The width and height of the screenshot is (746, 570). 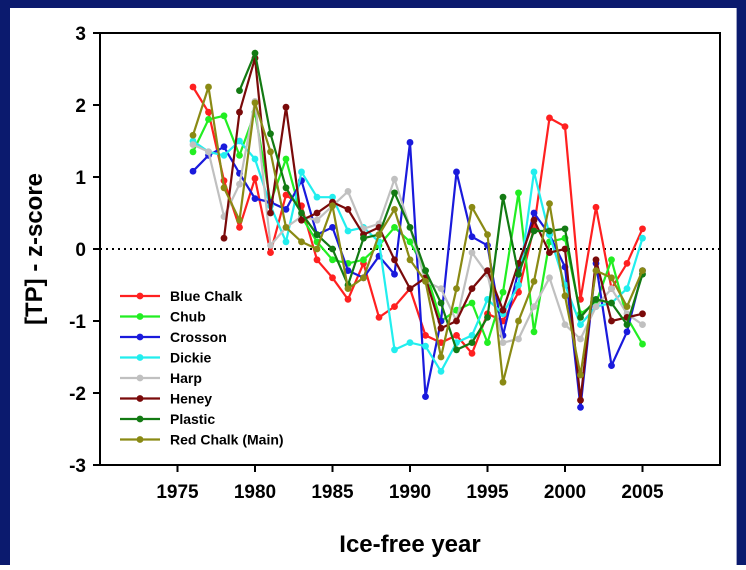 What do you see at coordinates (34, 249) in the screenshot?
I see `y-axis-label: [TP] - z-score` at bounding box center [34, 249].